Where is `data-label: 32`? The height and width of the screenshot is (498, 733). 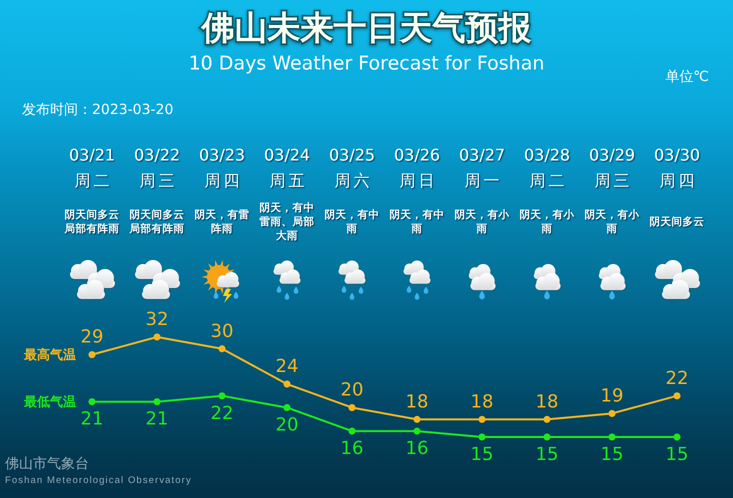 data-label: 32 is located at coordinates (157, 319).